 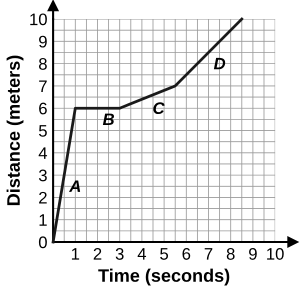 I want to click on y-tick-label: 7, so click(x=43, y=86).